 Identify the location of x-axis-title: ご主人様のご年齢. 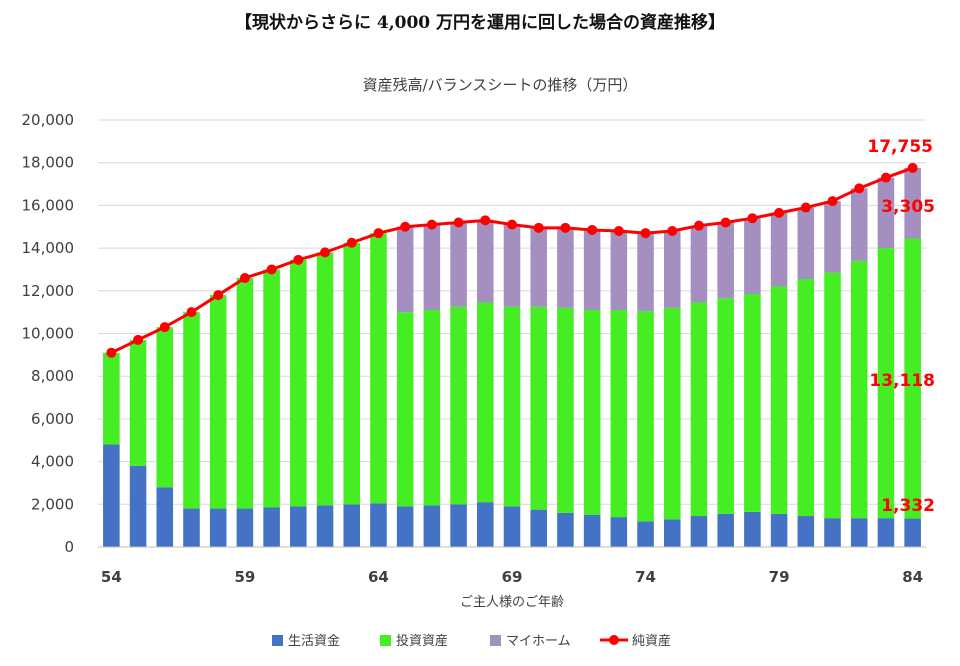
(512, 602).